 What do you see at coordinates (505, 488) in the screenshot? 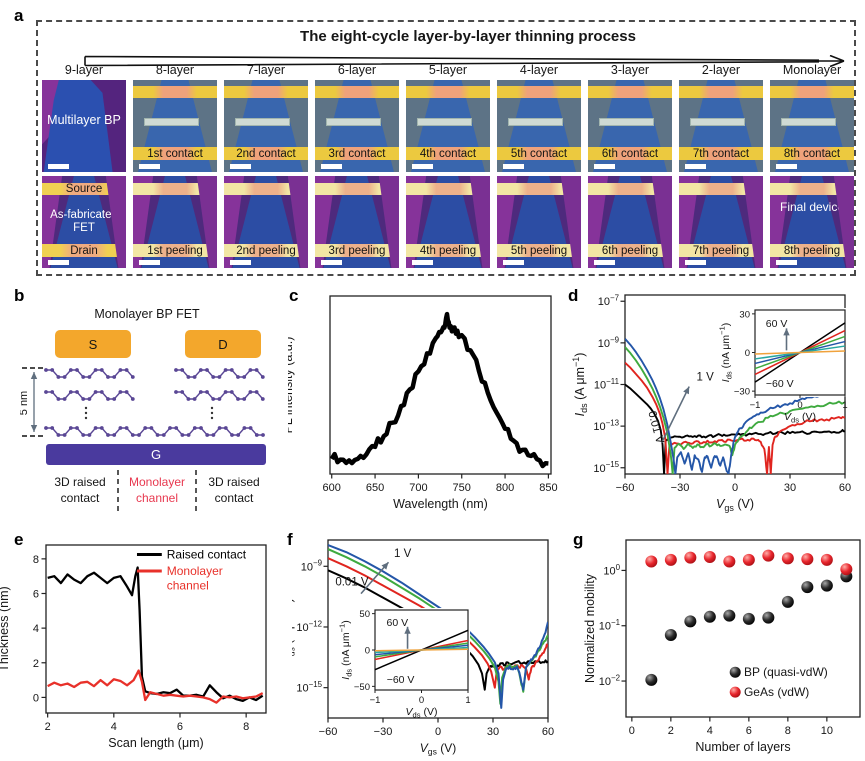
I see `svg-text: 800` at bounding box center [505, 488].